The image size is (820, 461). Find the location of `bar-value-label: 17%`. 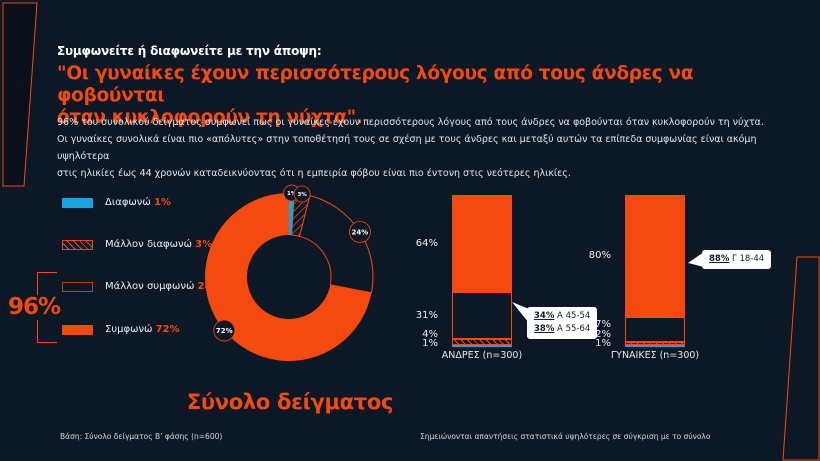

bar-value-label: 17% is located at coordinates (599, 324).